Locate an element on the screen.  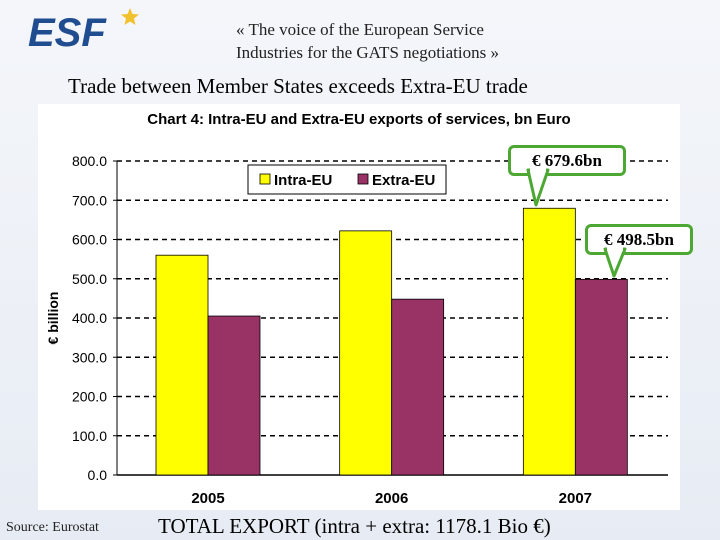
callout-extra-2007: € 498.5bn is located at coordinates (639, 239).